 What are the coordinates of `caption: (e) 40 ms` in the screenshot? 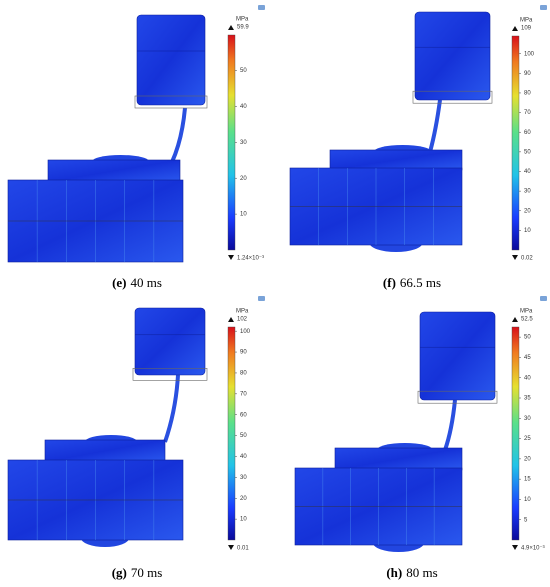 It's located at (137, 282).